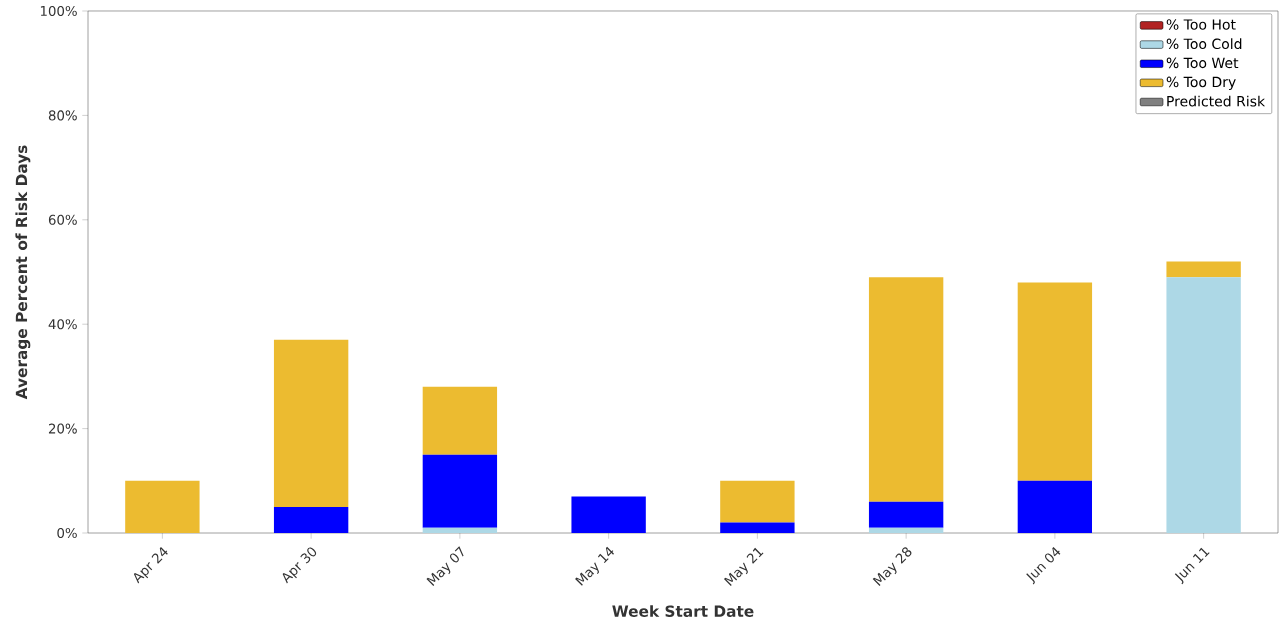 The width and height of the screenshot is (1280, 639). I want to click on legend-label: % Too Wet, so click(1202, 63).